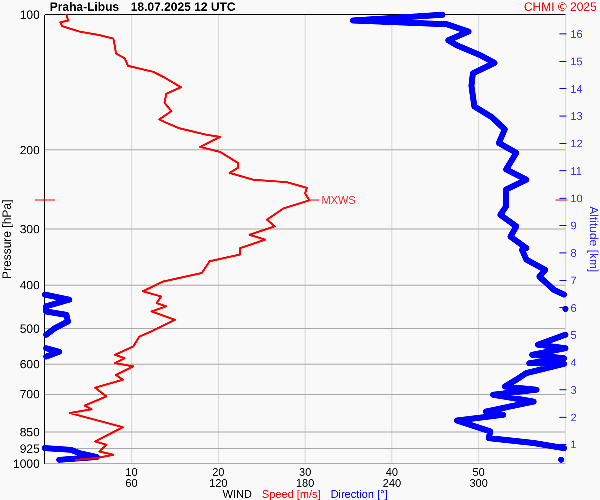 This screenshot has height=500, width=600. Describe the element at coordinates (7, 240) in the screenshot. I see `y-axis-title: Pressure [hPa]` at that location.